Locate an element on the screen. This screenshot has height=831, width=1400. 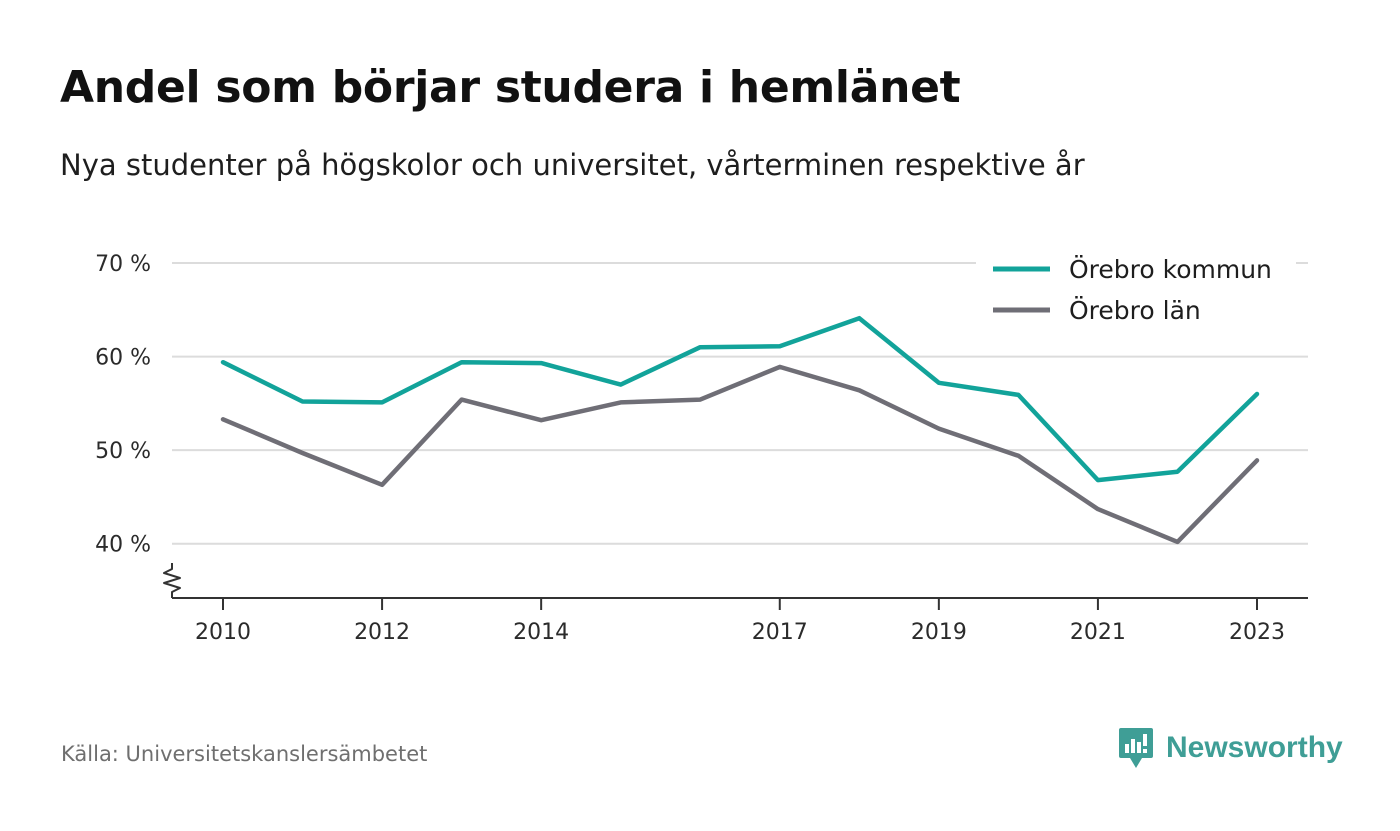
y-tick-label: 40 % is located at coordinates (123, 545).